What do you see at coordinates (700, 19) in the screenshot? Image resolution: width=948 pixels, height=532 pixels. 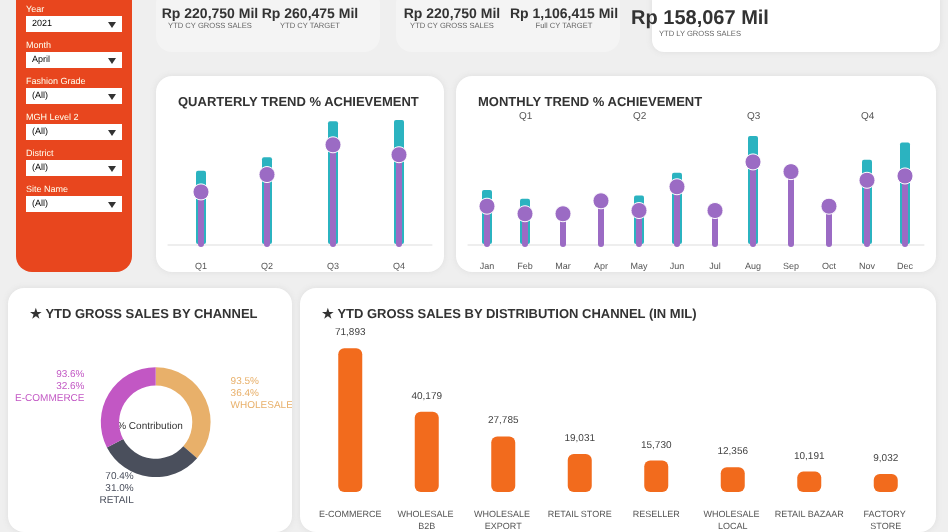 I see `text: Rp 158,067 Mil` at bounding box center [700, 19].